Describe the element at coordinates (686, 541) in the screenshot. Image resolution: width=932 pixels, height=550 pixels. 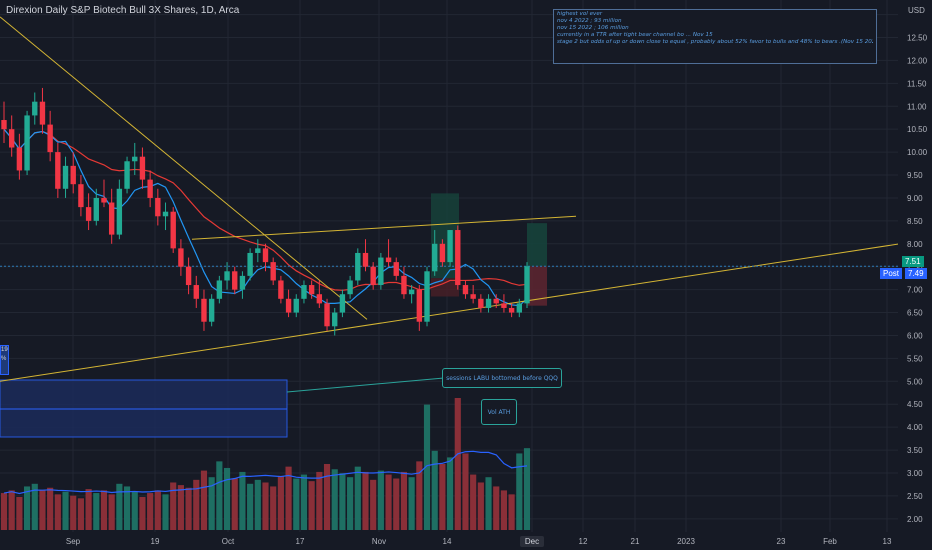
I see `time-axis-tick: 2023` at that location.